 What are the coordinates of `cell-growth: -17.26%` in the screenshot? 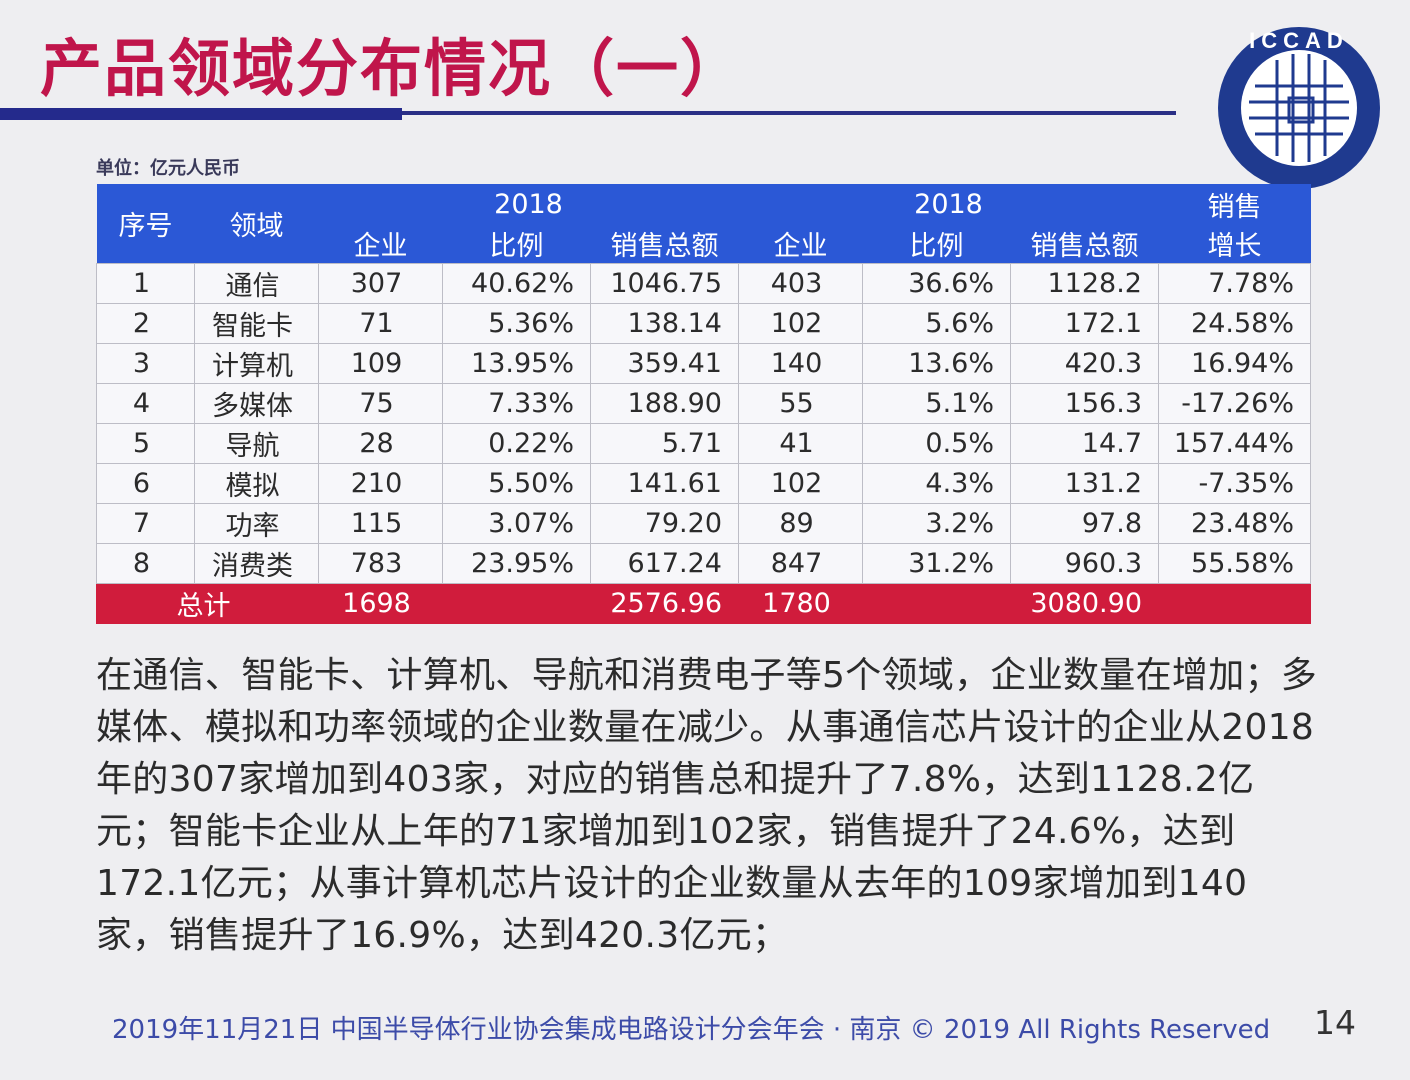 It's located at (1234, 403).